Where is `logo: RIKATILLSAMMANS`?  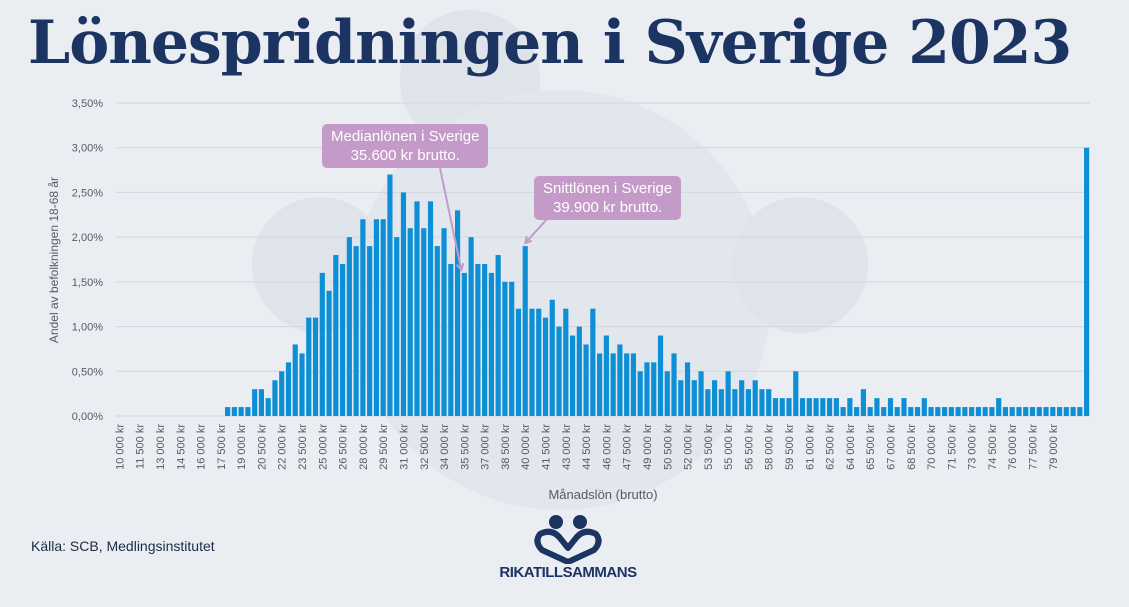
logo: RIKATILLSAMMANS is located at coordinates (568, 548).